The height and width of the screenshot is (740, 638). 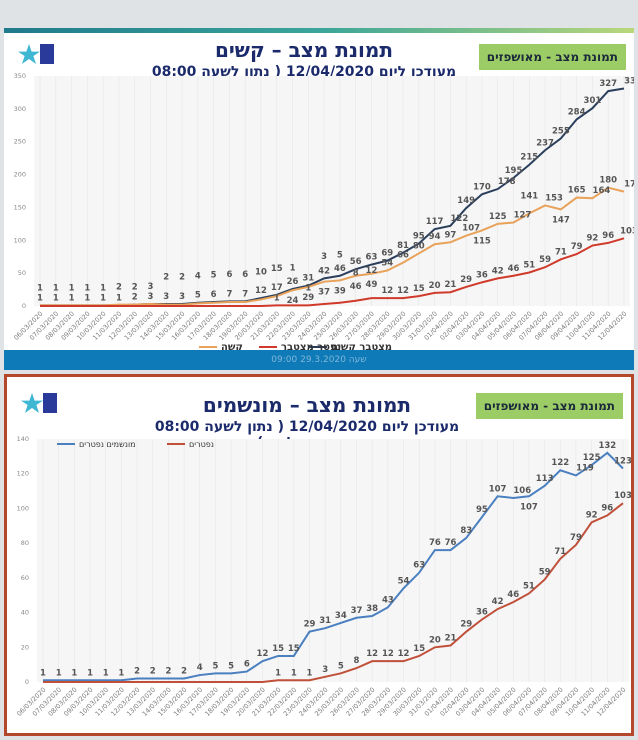 What do you see at coordinates (435, 237) in the screenshot?
I see `data-label: 94` at bounding box center [435, 237].